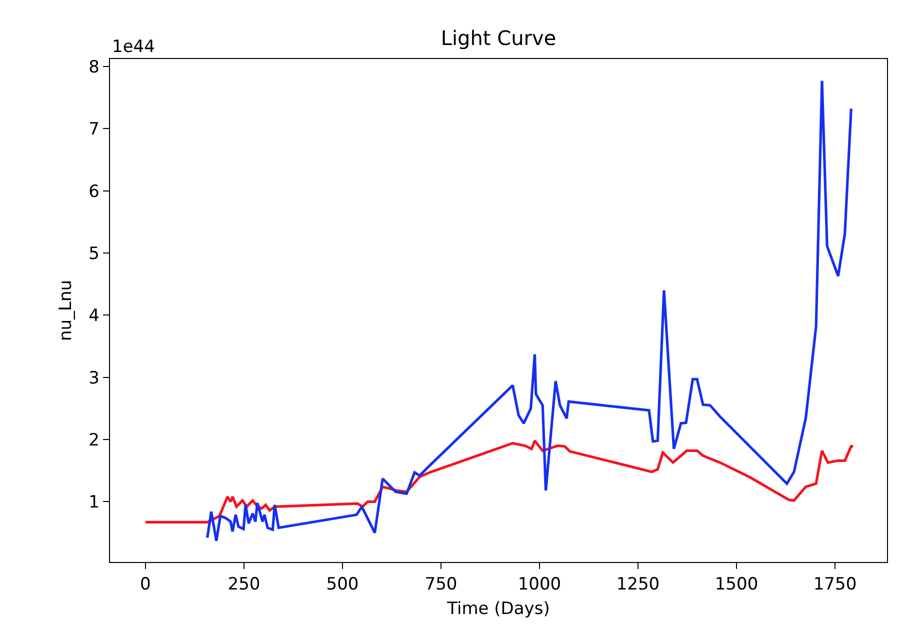  I want to click on x-tick-label: 500, so click(342, 584).